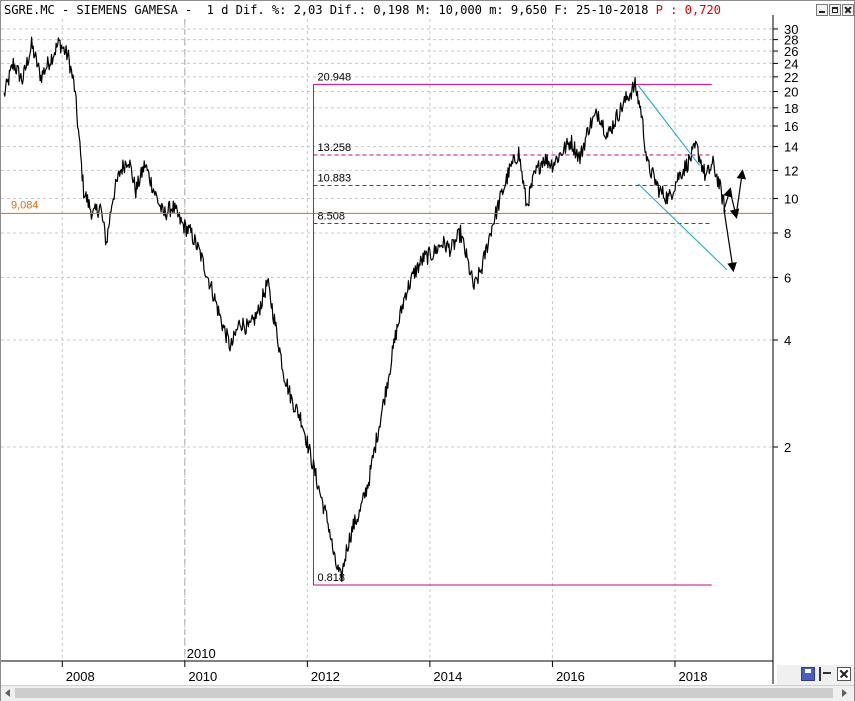 The image size is (855, 701). What do you see at coordinates (424, 10) in the screenshot?
I see `max-label: M:` at bounding box center [424, 10].